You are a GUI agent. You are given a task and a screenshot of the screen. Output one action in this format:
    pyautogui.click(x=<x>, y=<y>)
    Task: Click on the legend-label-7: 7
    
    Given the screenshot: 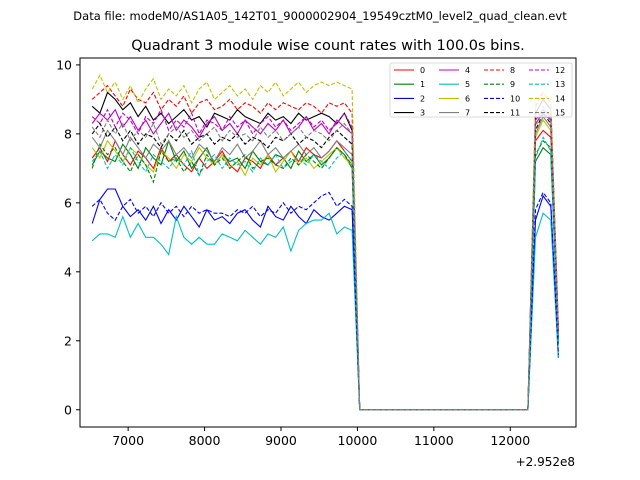 What is the action you would take?
    pyautogui.click(x=467, y=113)
    